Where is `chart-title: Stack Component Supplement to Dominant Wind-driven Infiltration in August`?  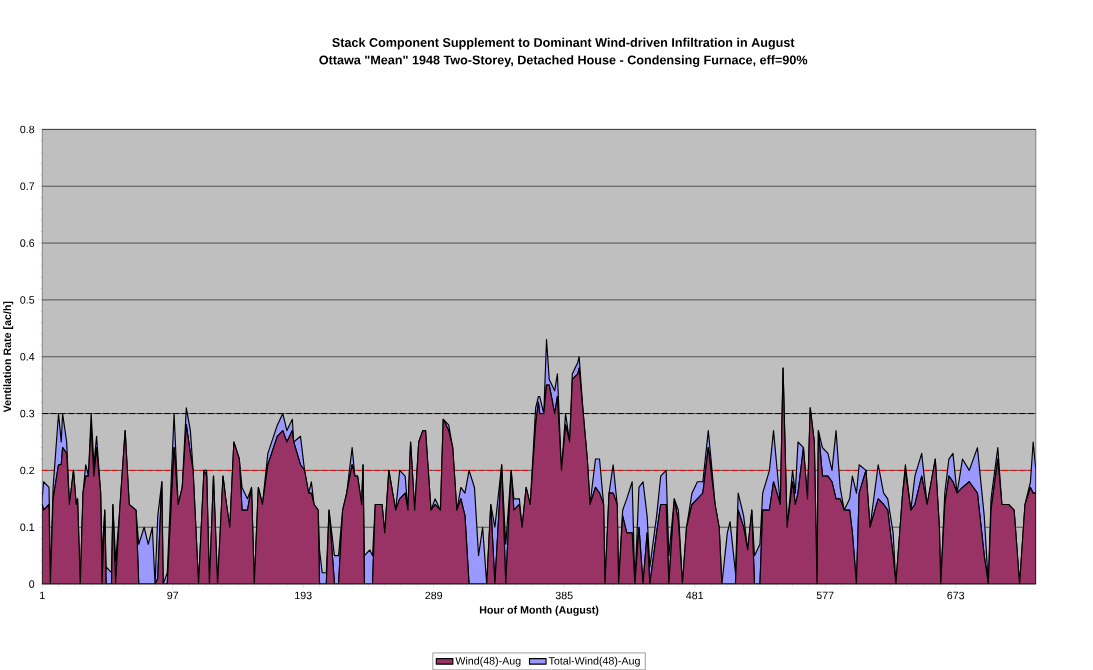
chart-title: Stack Component Supplement to Dominant Wind-driven Infiltration in August is located at coordinates (563, 43).